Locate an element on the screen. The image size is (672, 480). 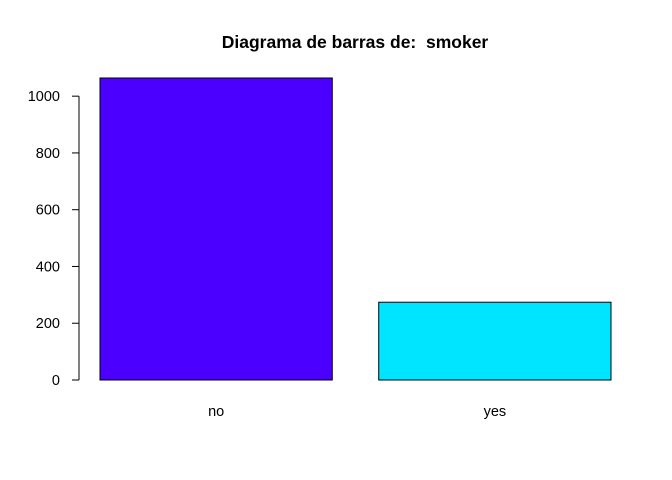
y-tick-label-600: 600 is located at coordinates (48, 211).